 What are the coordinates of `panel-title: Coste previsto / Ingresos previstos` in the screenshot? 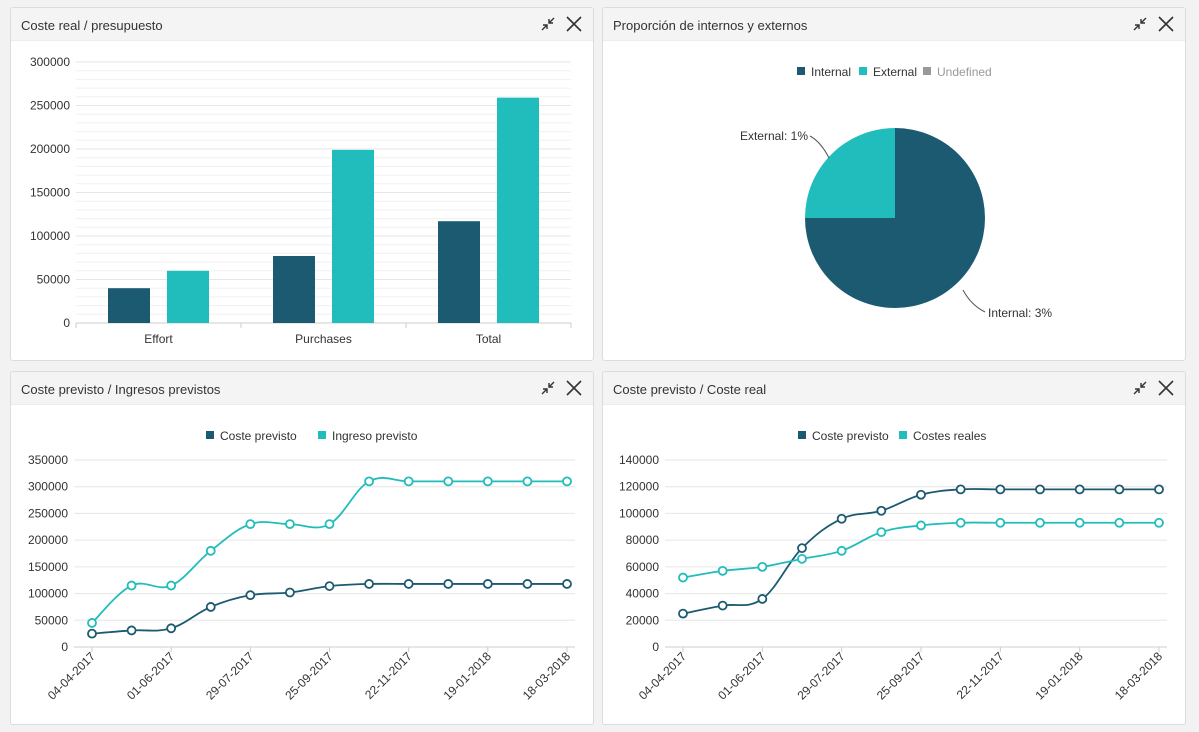 It's located at (121, 389).